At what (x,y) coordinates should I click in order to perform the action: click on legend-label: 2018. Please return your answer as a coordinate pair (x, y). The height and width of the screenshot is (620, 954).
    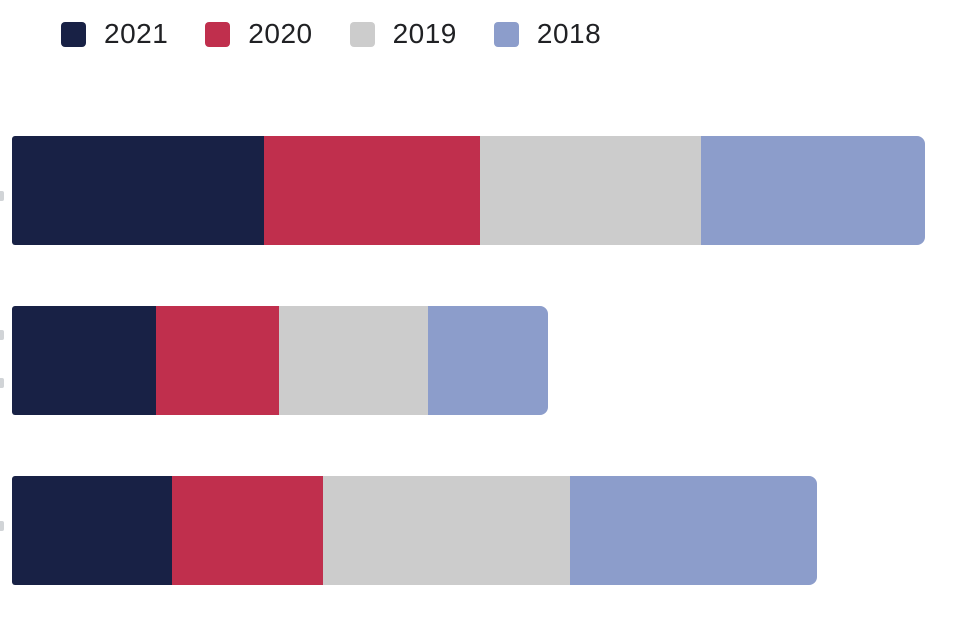
    Looking at the image, I should click on (569, 33).